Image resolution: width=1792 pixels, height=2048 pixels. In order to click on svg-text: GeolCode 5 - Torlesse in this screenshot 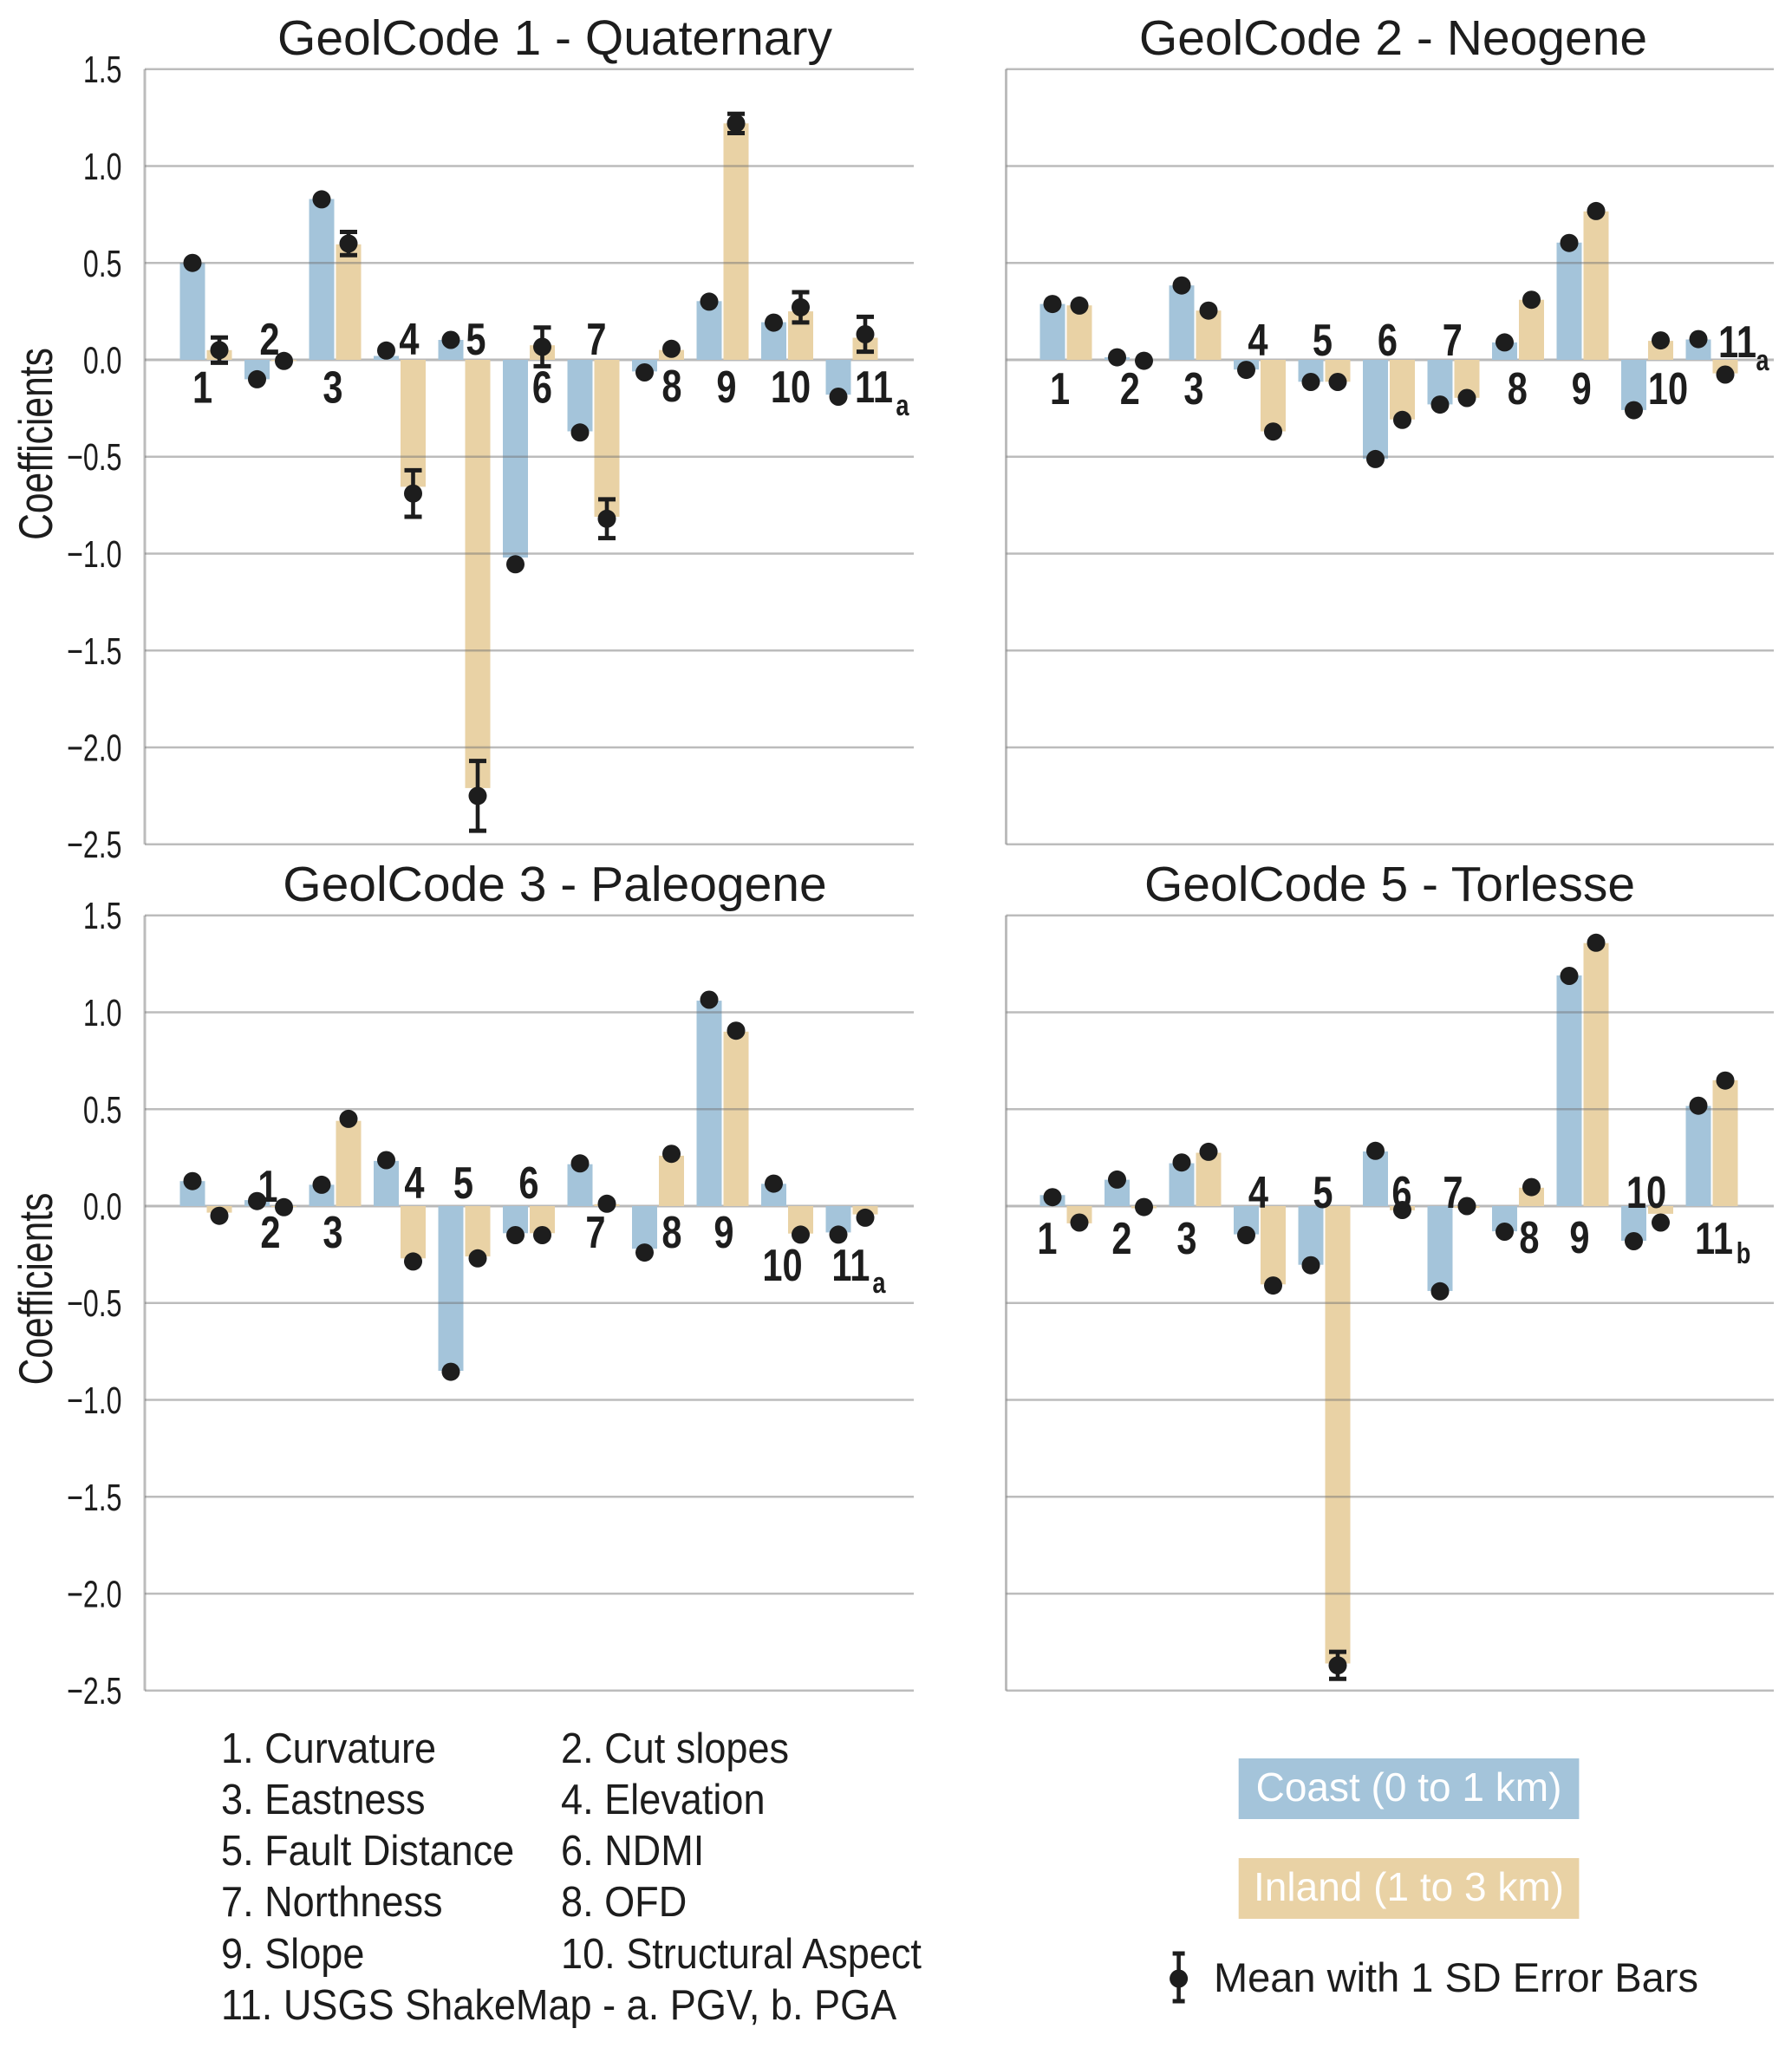, I will do `click(1389, 884)`.